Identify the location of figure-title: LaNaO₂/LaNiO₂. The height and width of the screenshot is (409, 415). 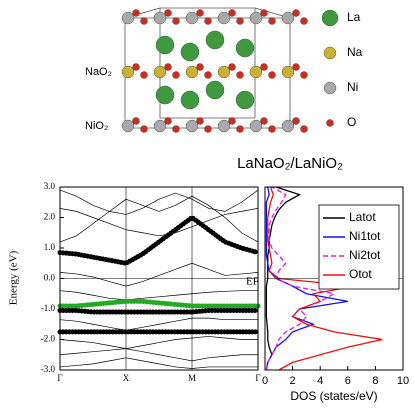
(290, 163).